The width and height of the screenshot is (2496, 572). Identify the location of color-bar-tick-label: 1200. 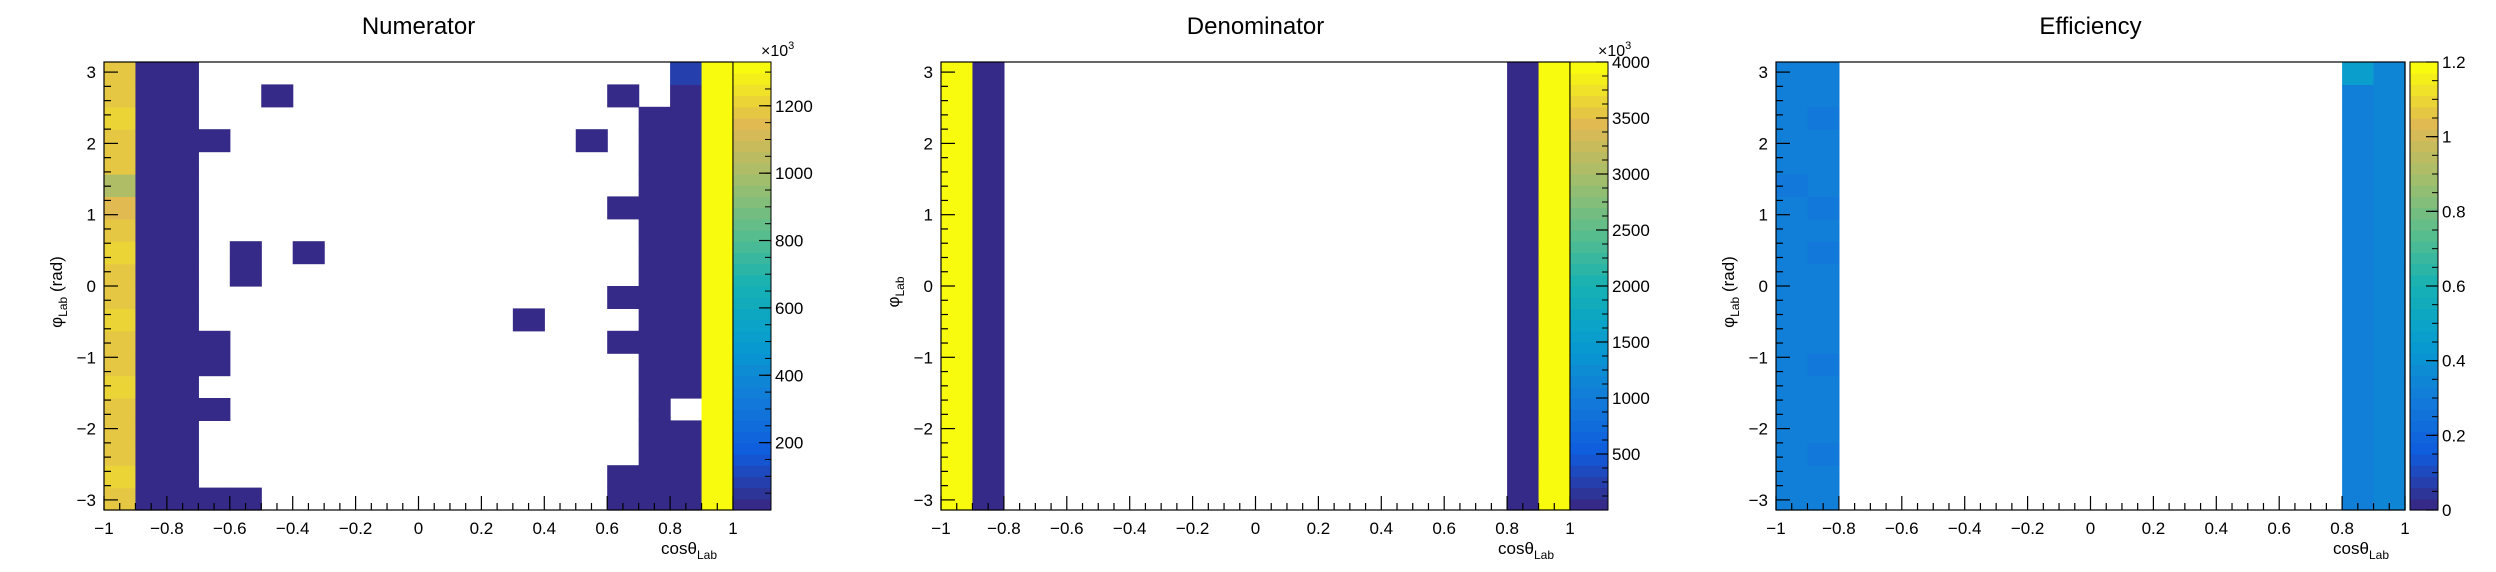
(794, 106).